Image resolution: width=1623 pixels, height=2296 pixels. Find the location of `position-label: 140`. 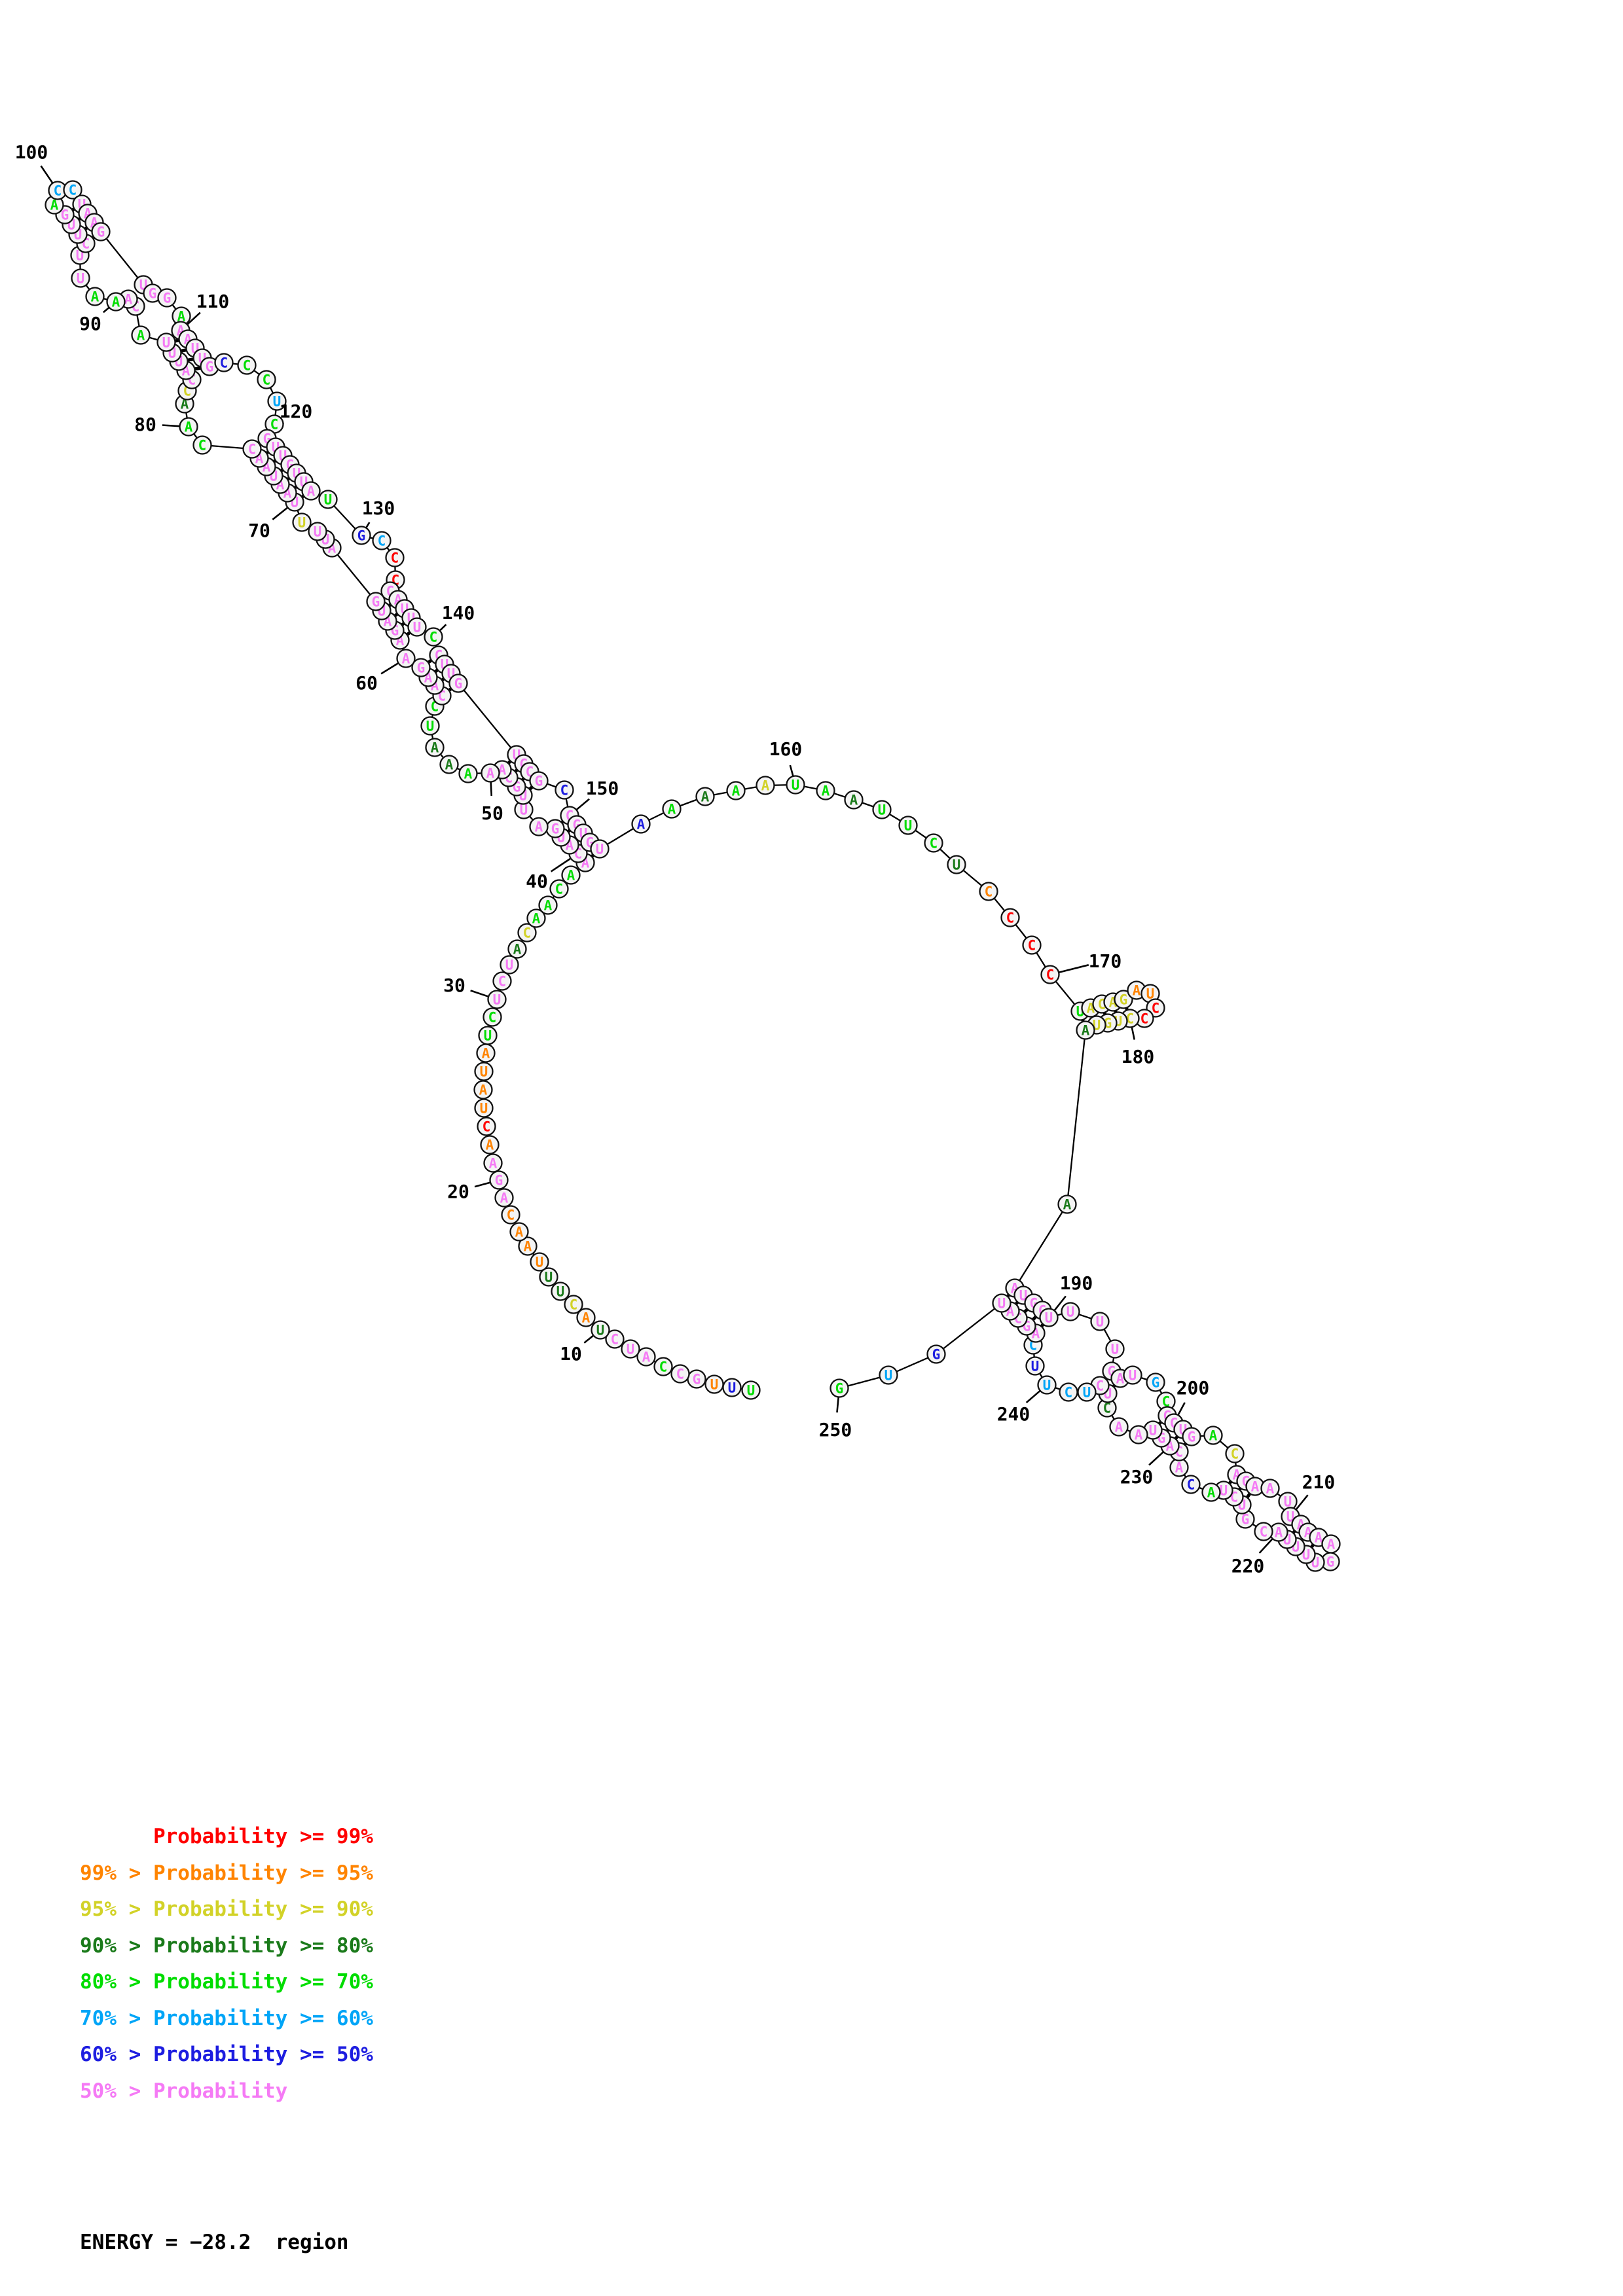

position-label: 140 is located at coordinates (458, 613).